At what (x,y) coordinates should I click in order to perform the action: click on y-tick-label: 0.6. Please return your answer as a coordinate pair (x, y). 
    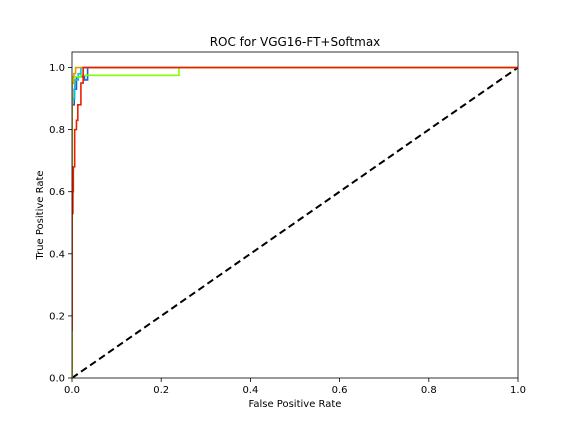
    Looking at the image, I should click on (57, 192).